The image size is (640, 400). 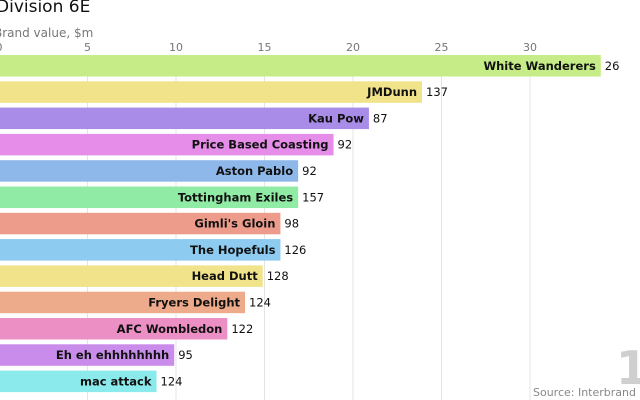 What do you see at coordinates (235, 197) in the screenshot?
I see `bar-category-label: Tottingham Exiles` at bounding box center [235, 197].